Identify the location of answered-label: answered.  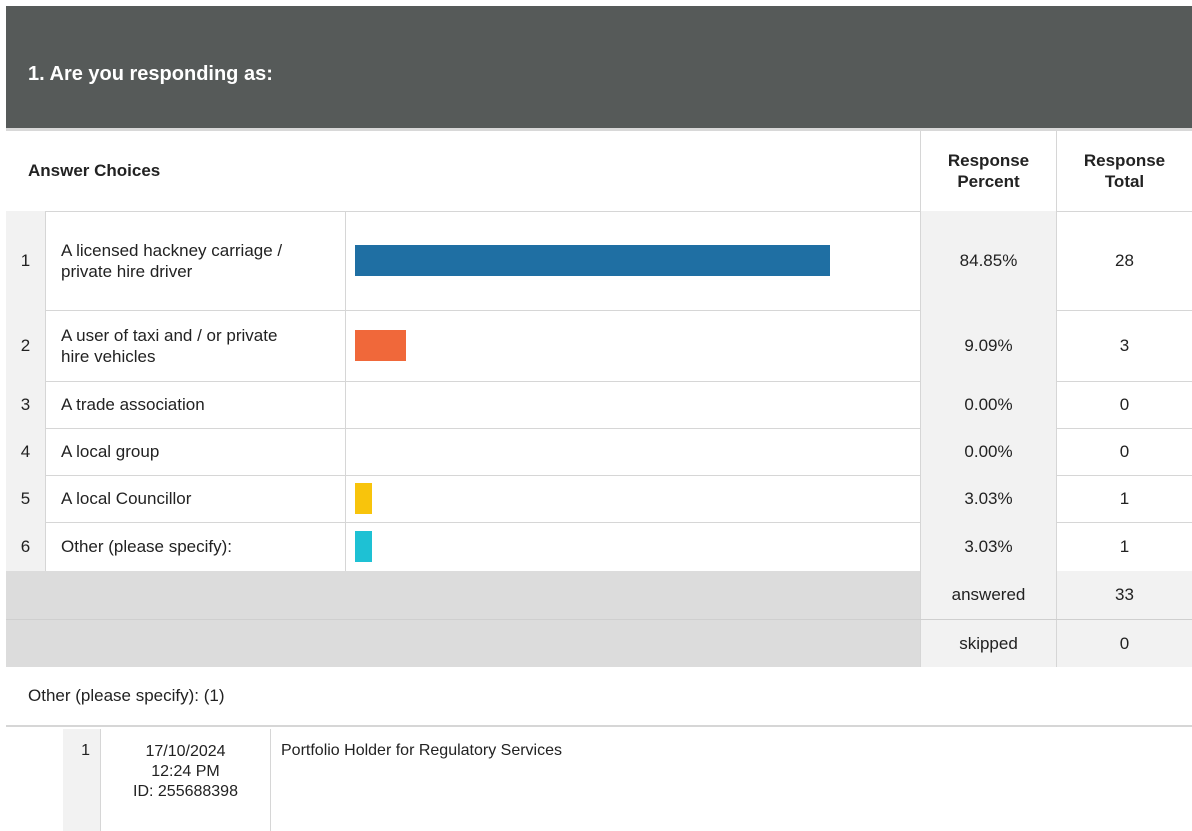
(988, 595).